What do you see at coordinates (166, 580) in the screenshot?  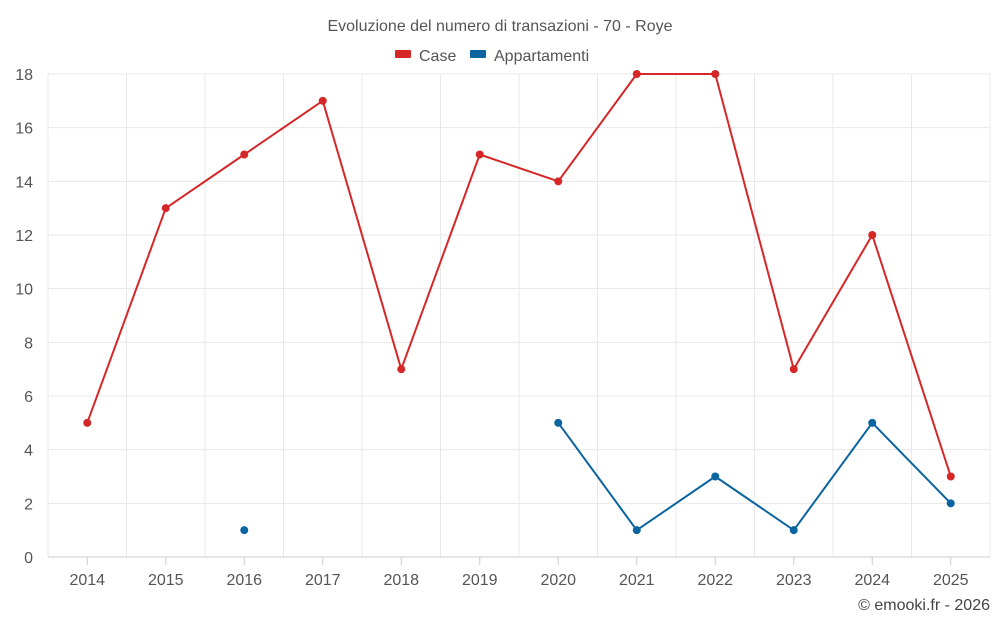 I see `x-tick-label: 2015` at bounding box center [166, 580].